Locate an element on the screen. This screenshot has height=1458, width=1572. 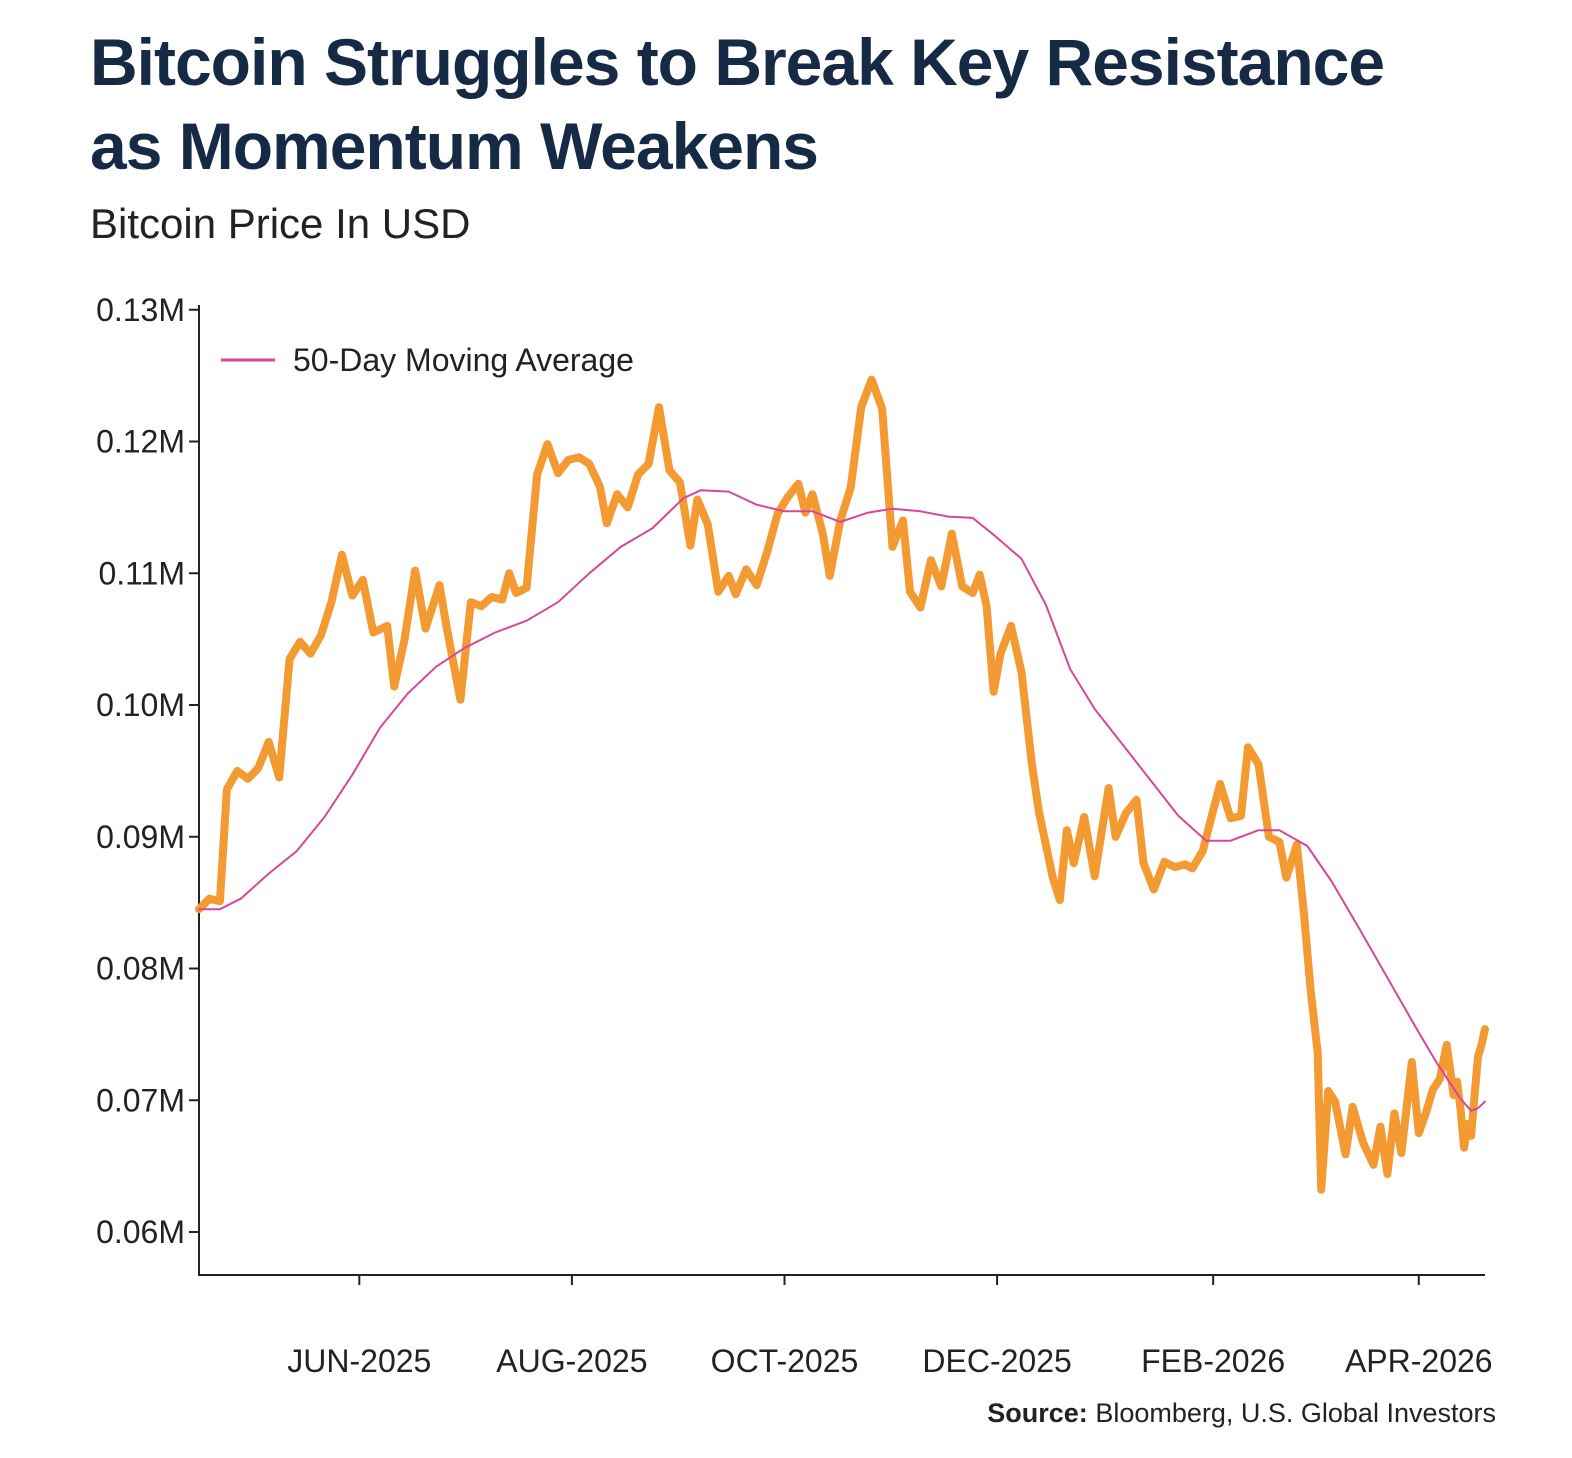
y-tick-label: 0.09M is located at coordinates (140, 837).